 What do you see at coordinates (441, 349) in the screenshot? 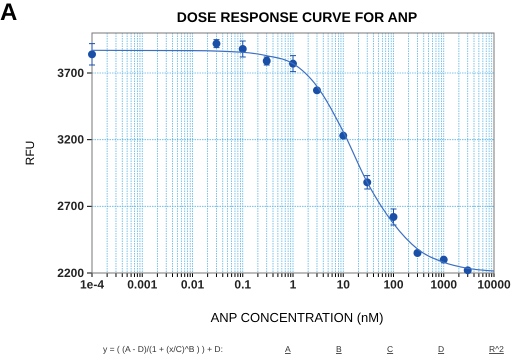
I see `text: D` at bounding box center [441, 349].